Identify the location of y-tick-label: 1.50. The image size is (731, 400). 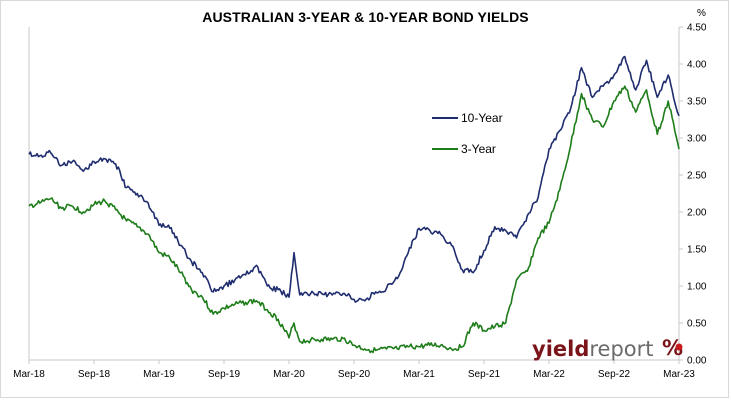
(697, 250).